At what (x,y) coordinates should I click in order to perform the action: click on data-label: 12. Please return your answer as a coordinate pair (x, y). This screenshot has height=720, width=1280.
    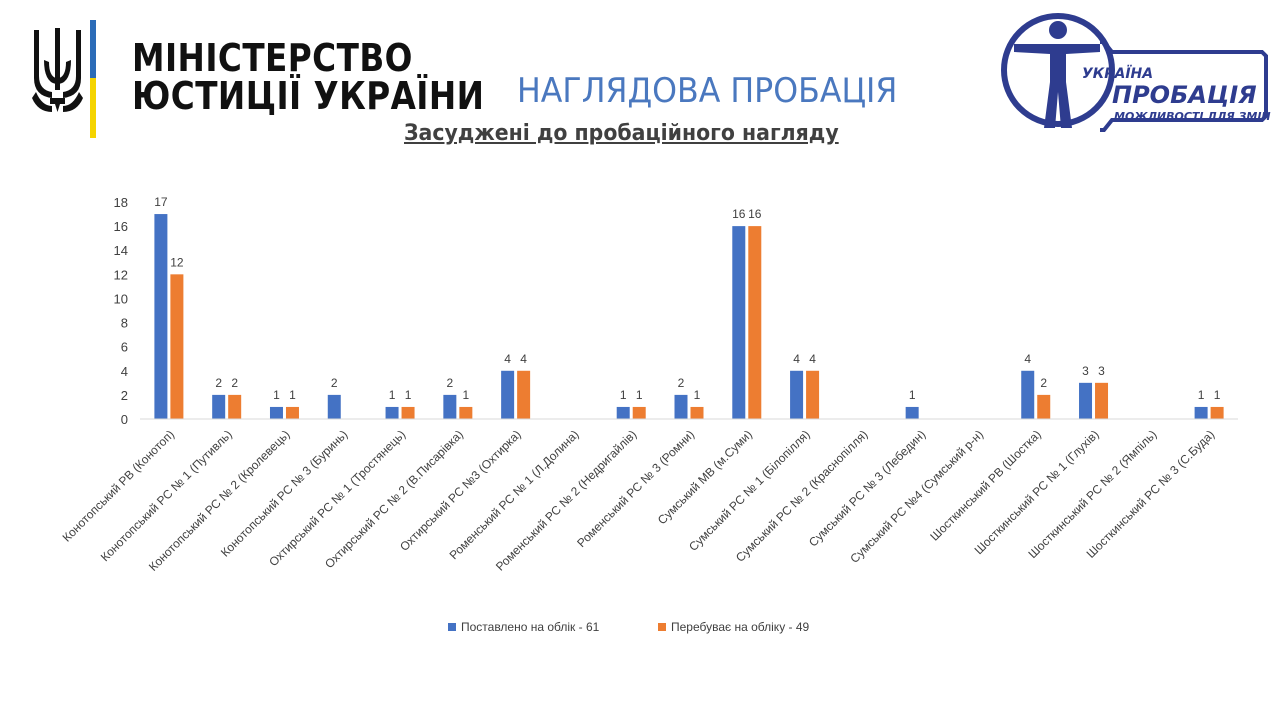
    Looking at the image, I should click on (177, 262).